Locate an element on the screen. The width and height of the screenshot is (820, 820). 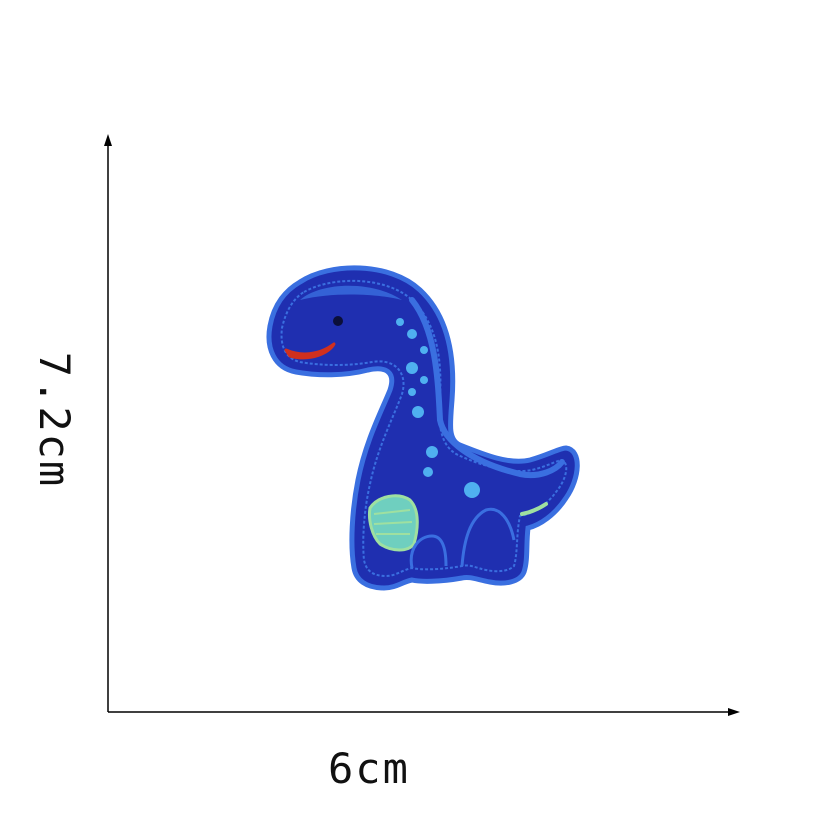
width-dimension-label: 6cm is located at coordinates (369, 768).